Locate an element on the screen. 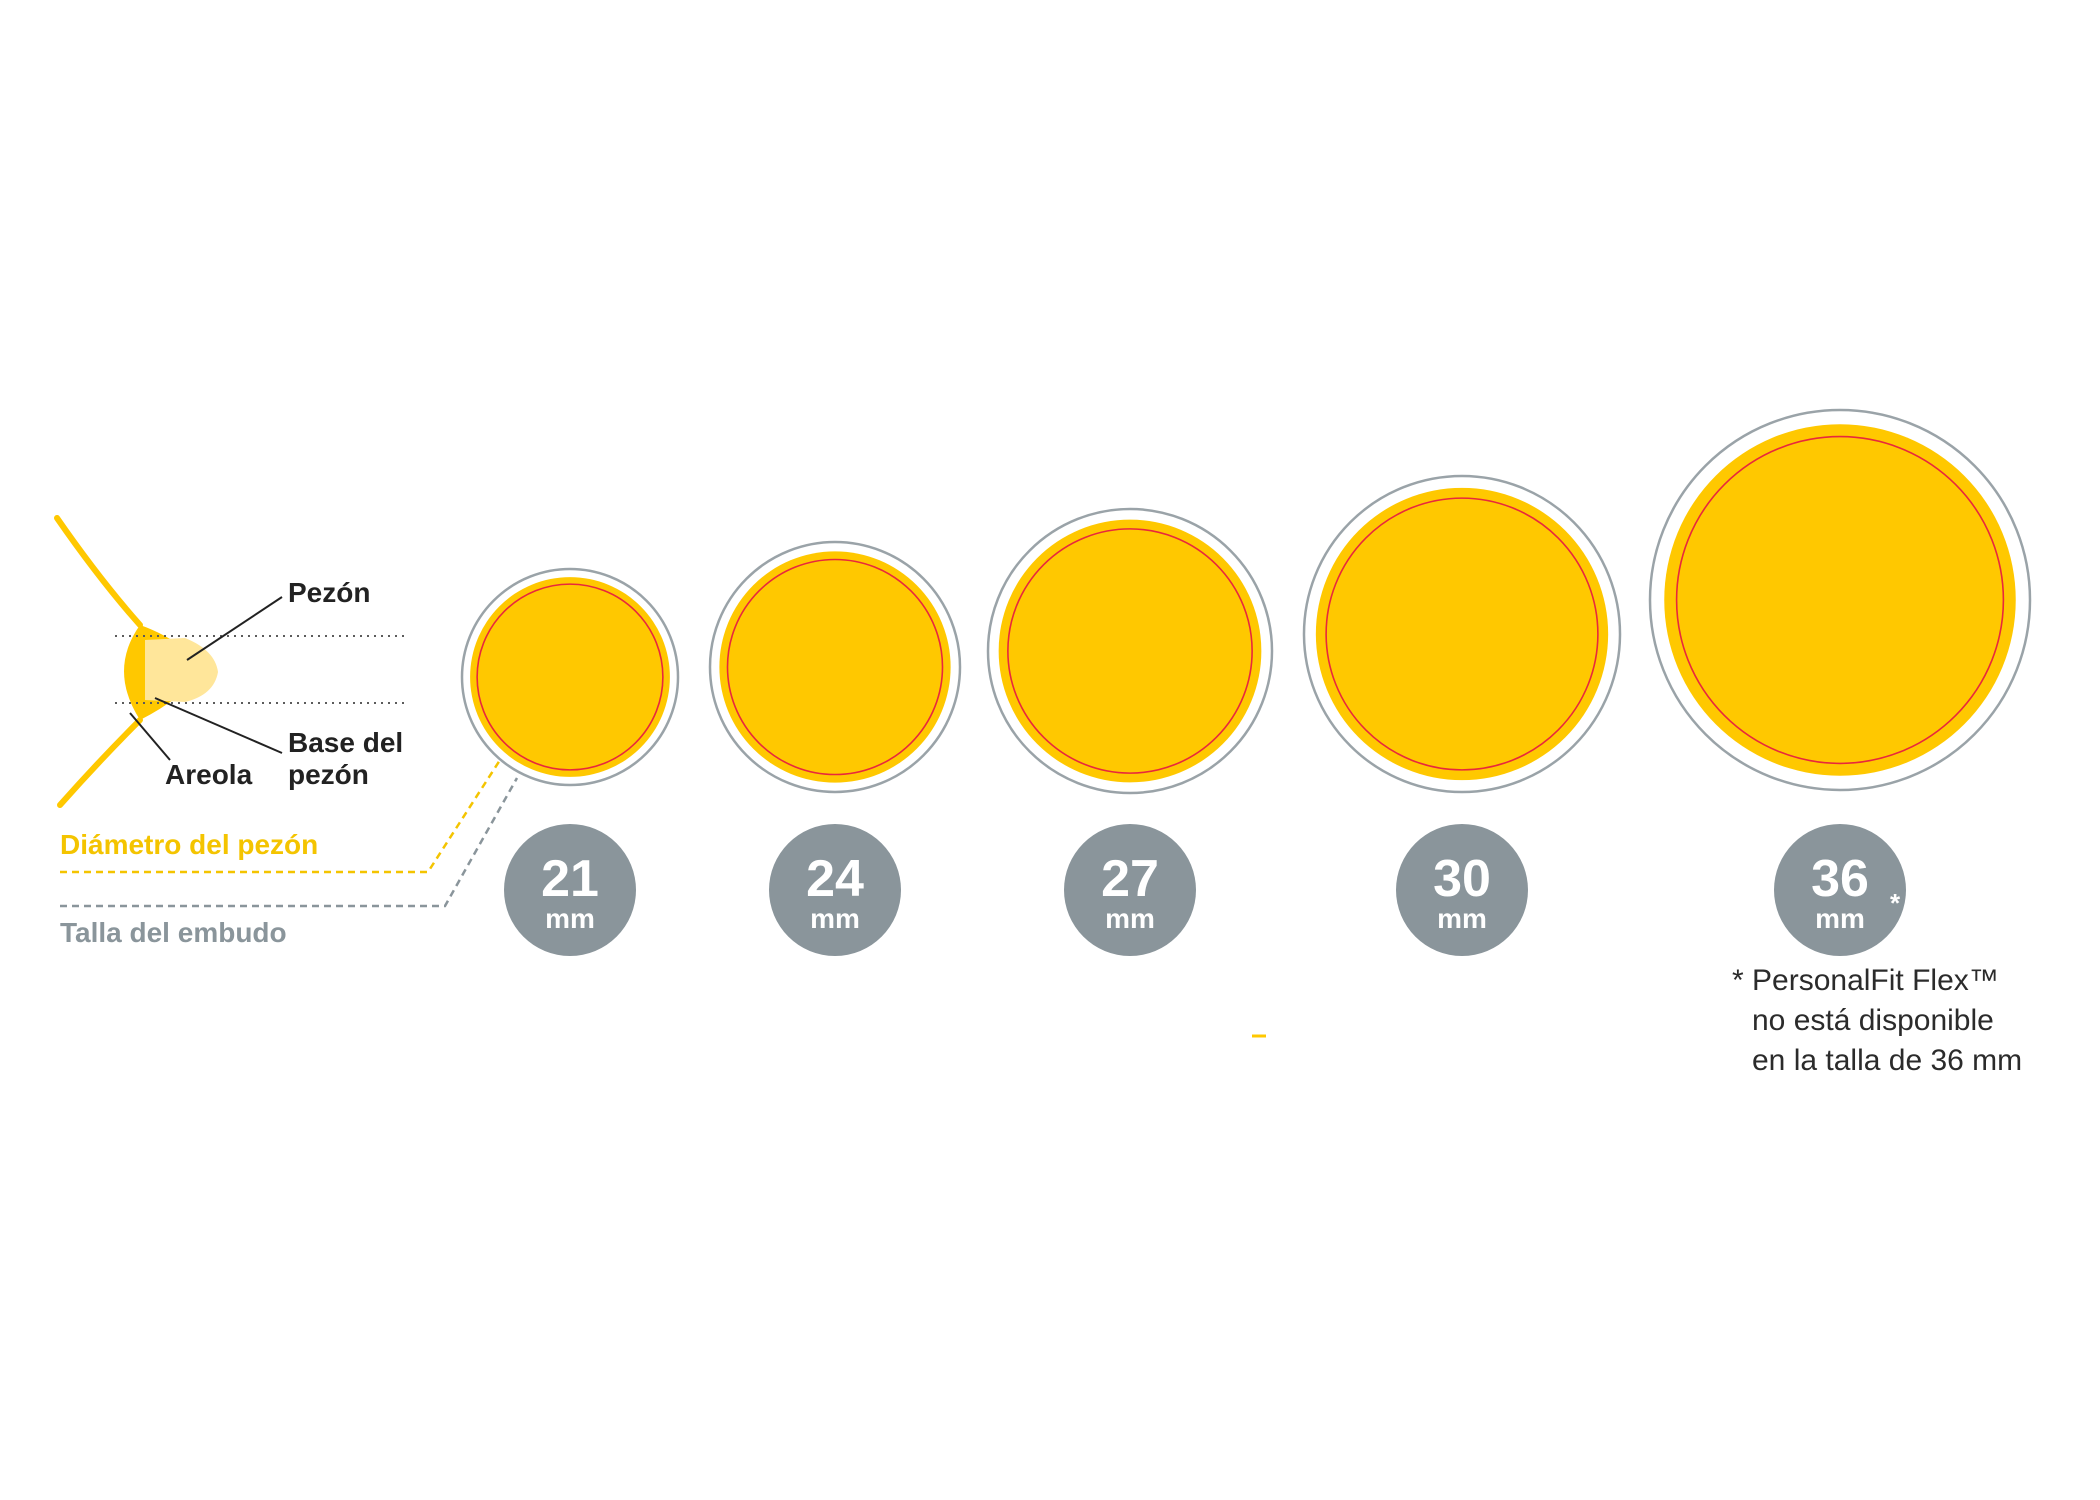  breast-outline-bottom is located at coordinates (100, 762).